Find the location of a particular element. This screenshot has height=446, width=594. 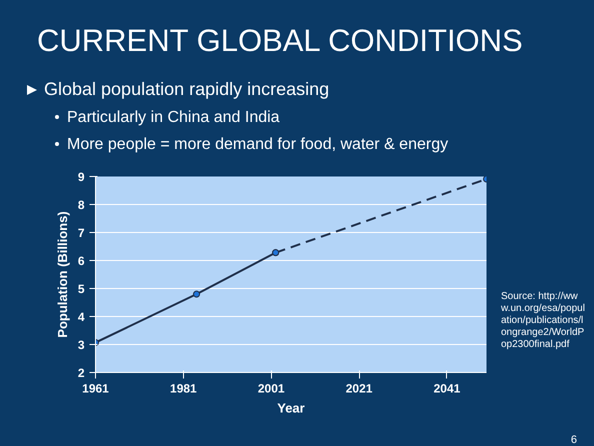

x-tick-label: 2001 is located at coordinates (271, 389).